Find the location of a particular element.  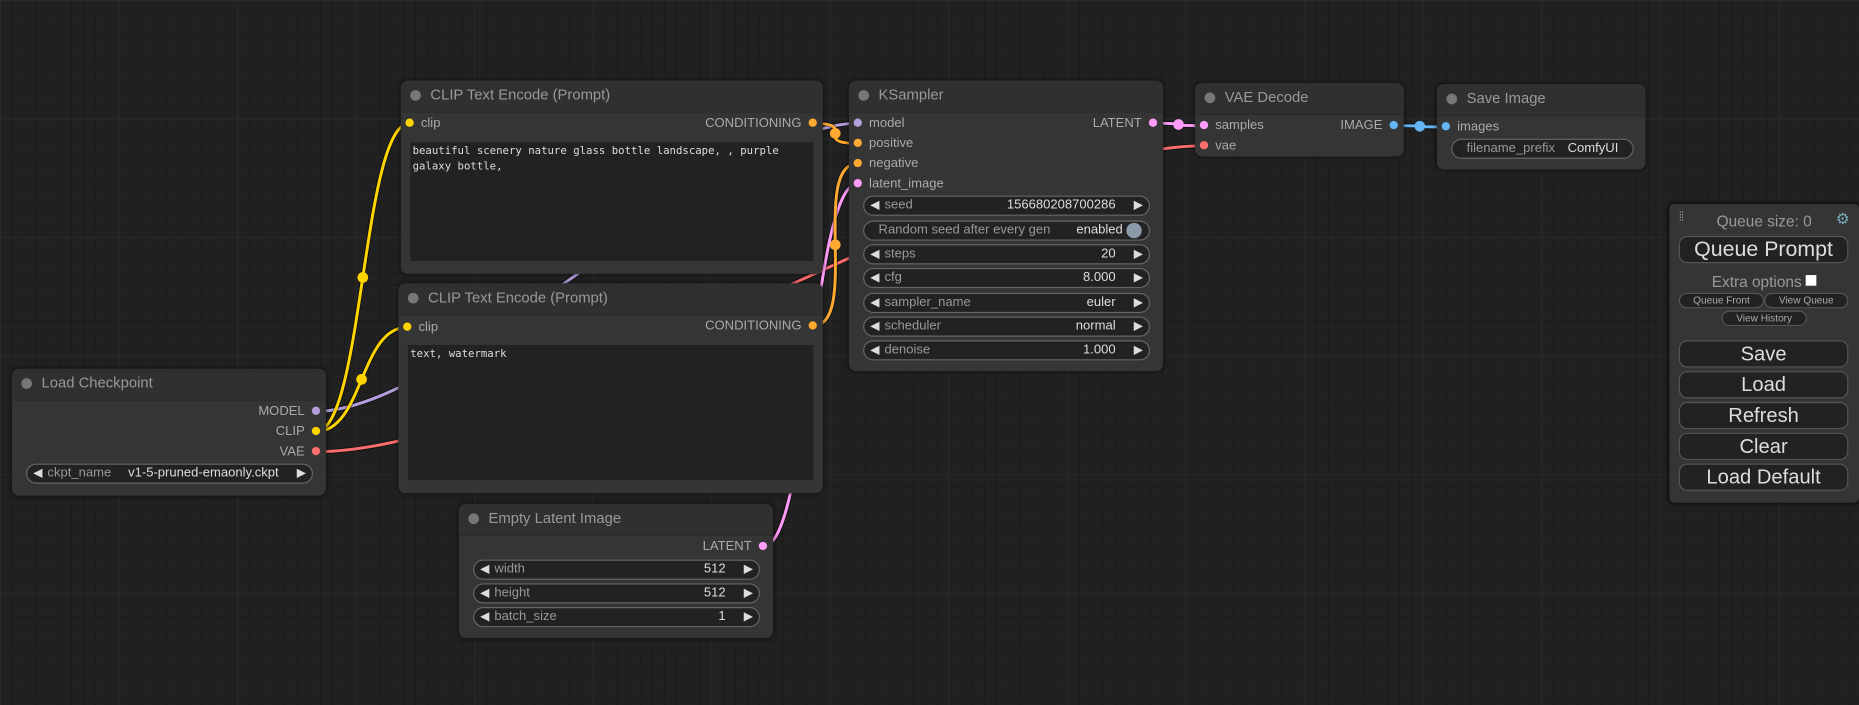

input-slot-vae: vae is located at coordinates (1217, 146).